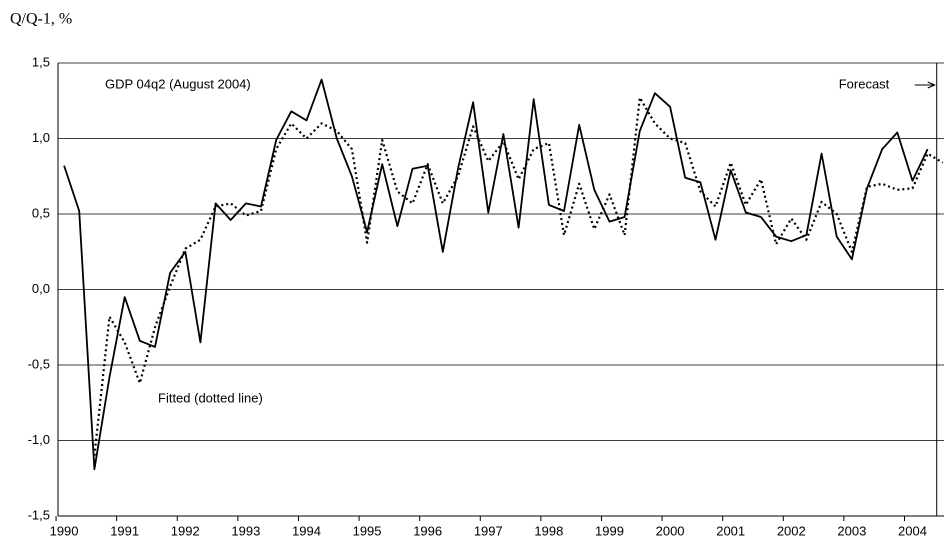 This screenshot has height=549, width=948. Describe the element at coordinates (245, 530) in the screenshot. I see `x-tick-label: 1993` at that location.